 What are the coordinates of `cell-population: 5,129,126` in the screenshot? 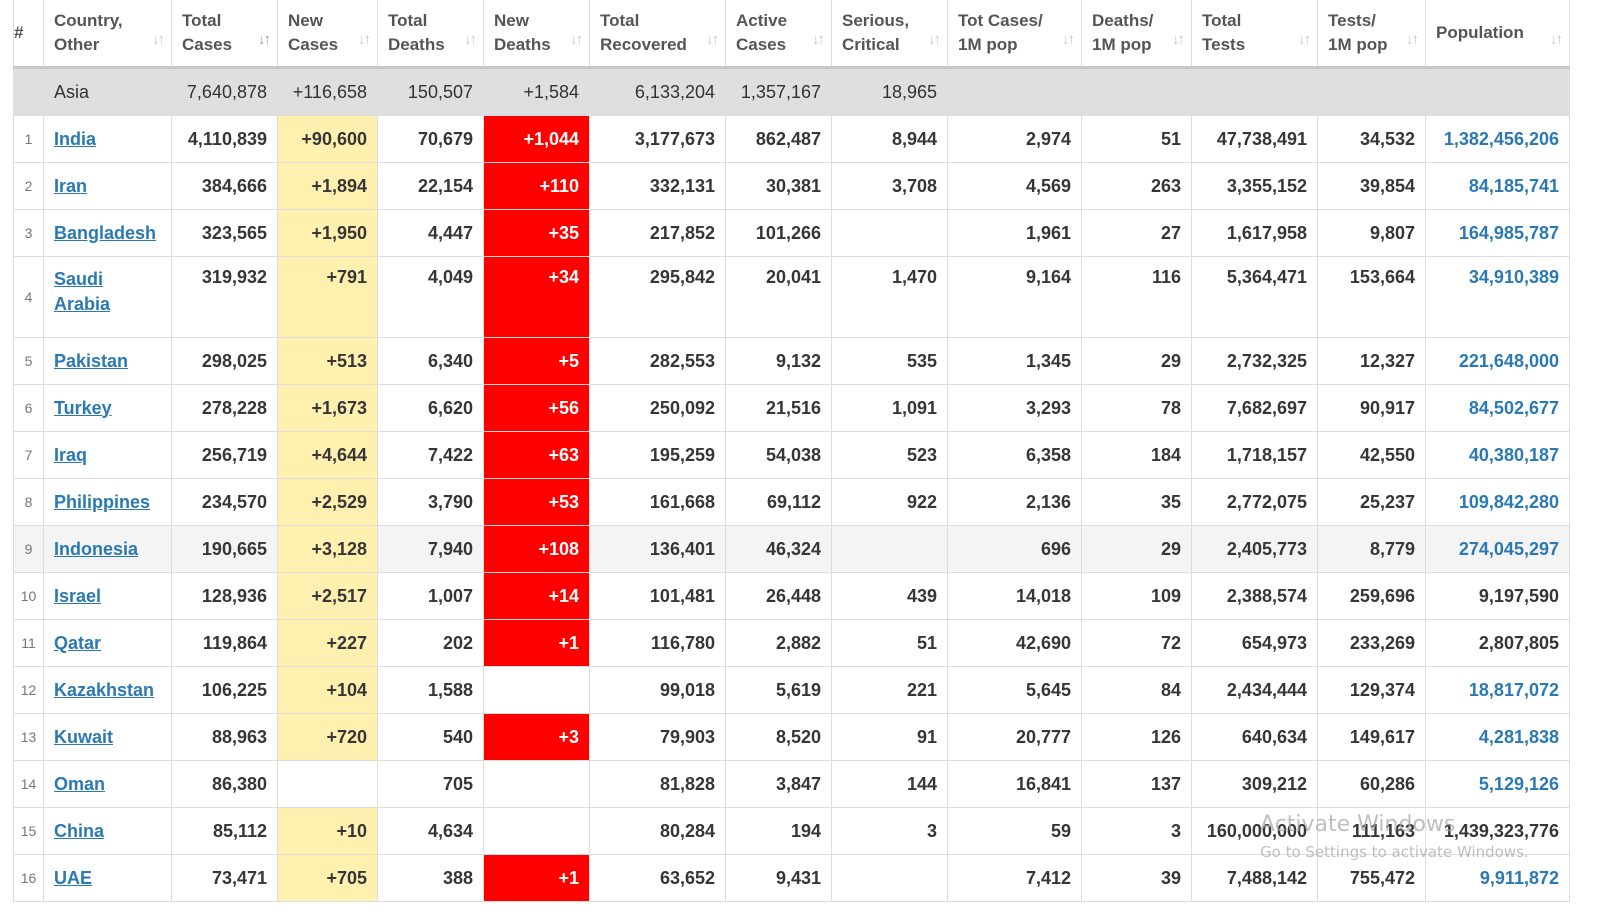 It's located at (1497, 784).